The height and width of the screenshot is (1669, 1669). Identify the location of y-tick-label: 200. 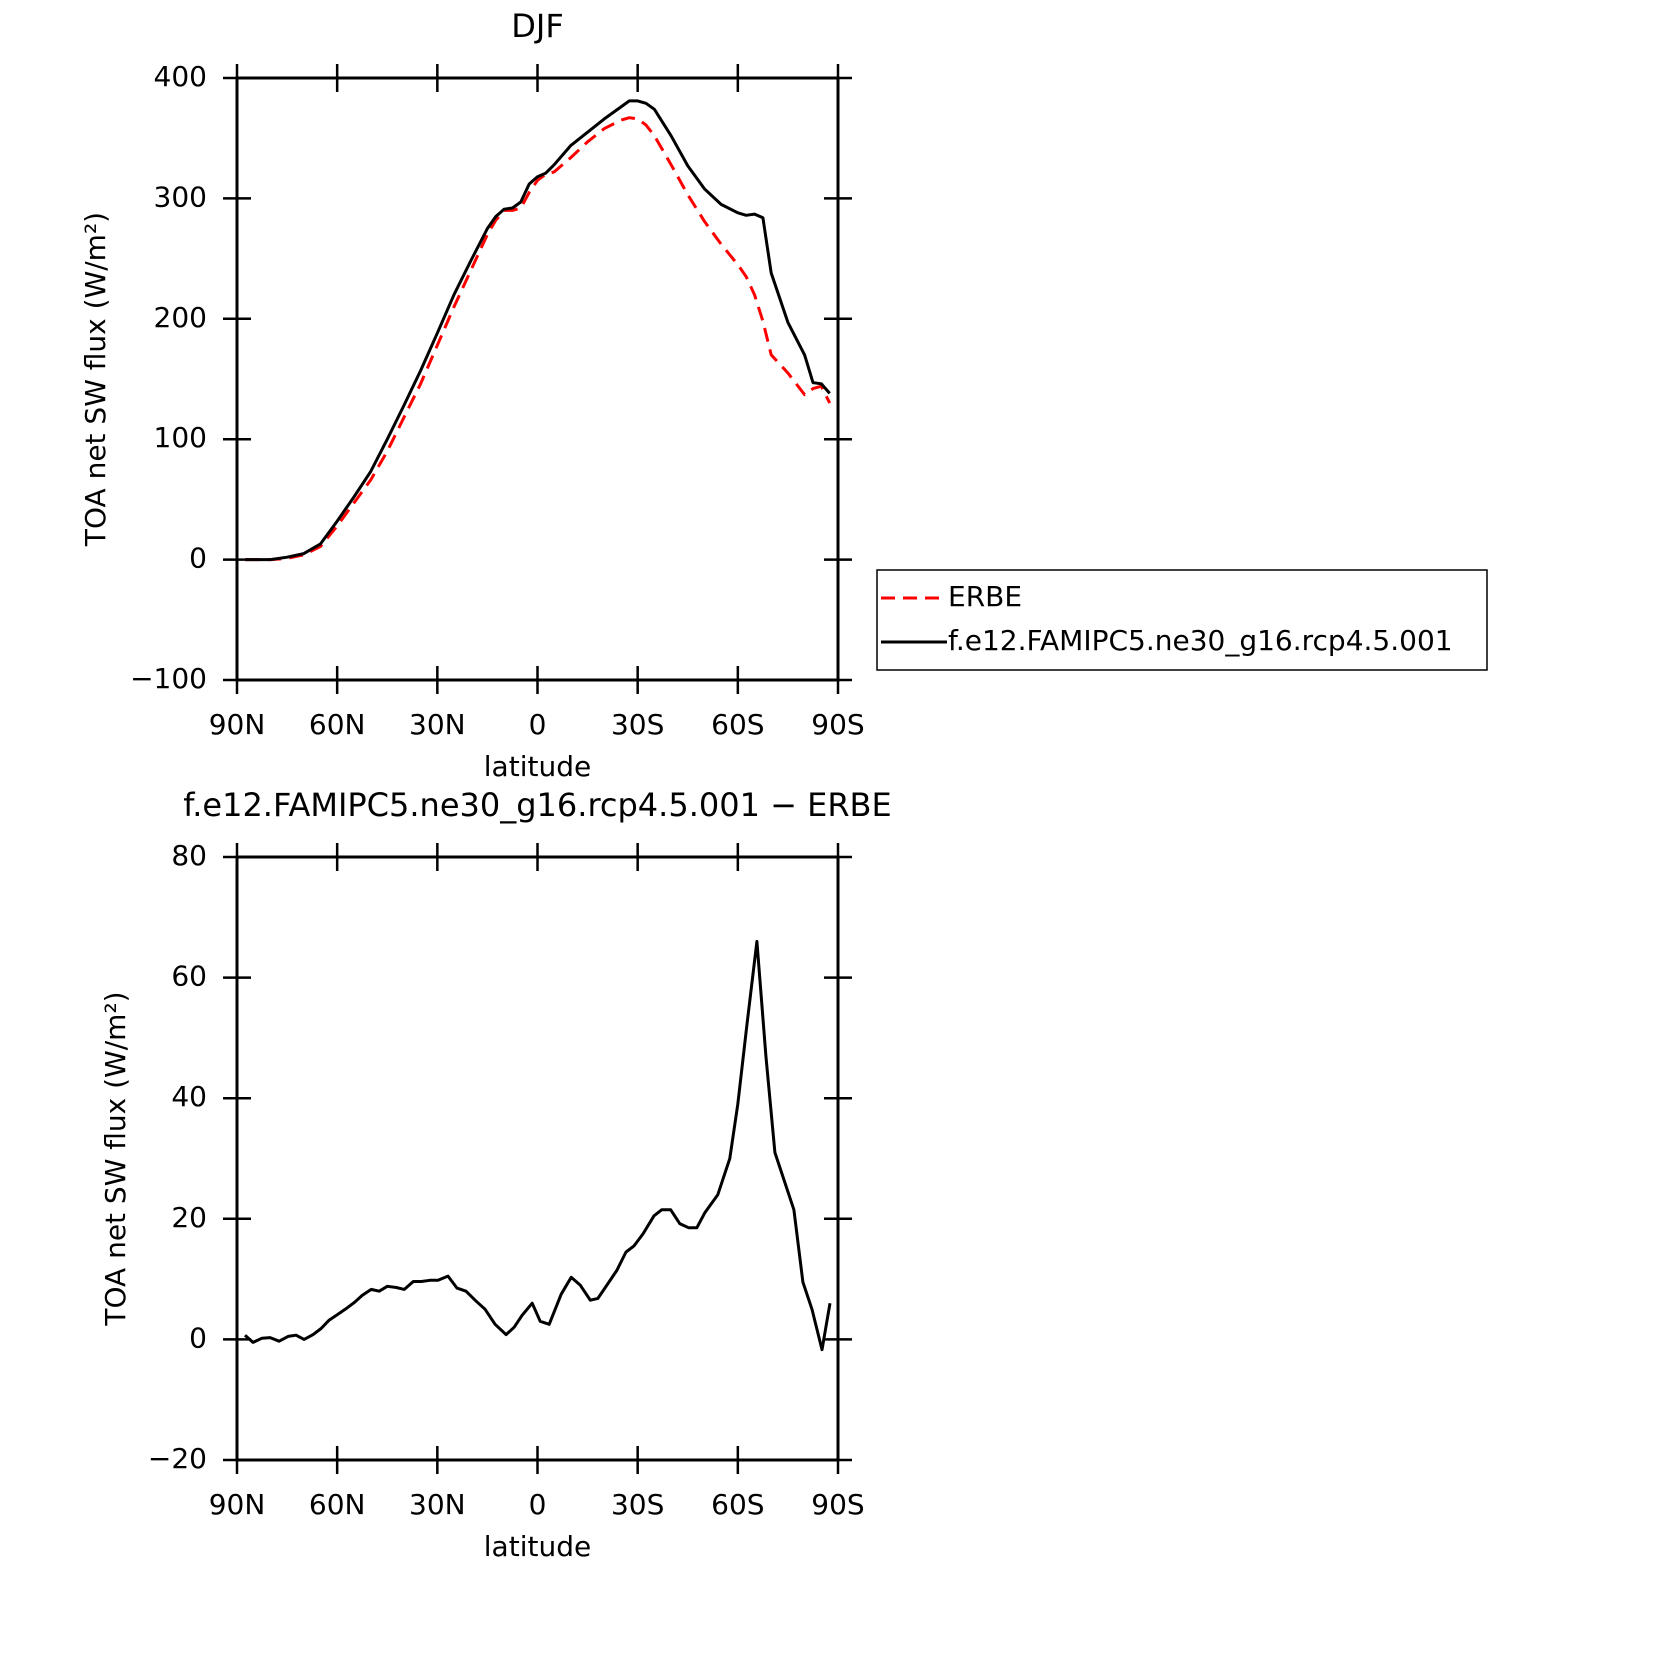
(180, 317).